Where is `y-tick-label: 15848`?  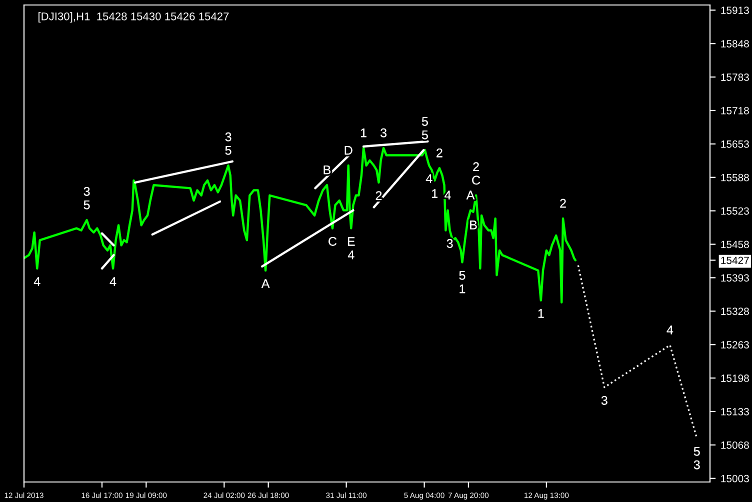 y-tick-label: 15848 is located at coordinates (735, 44).